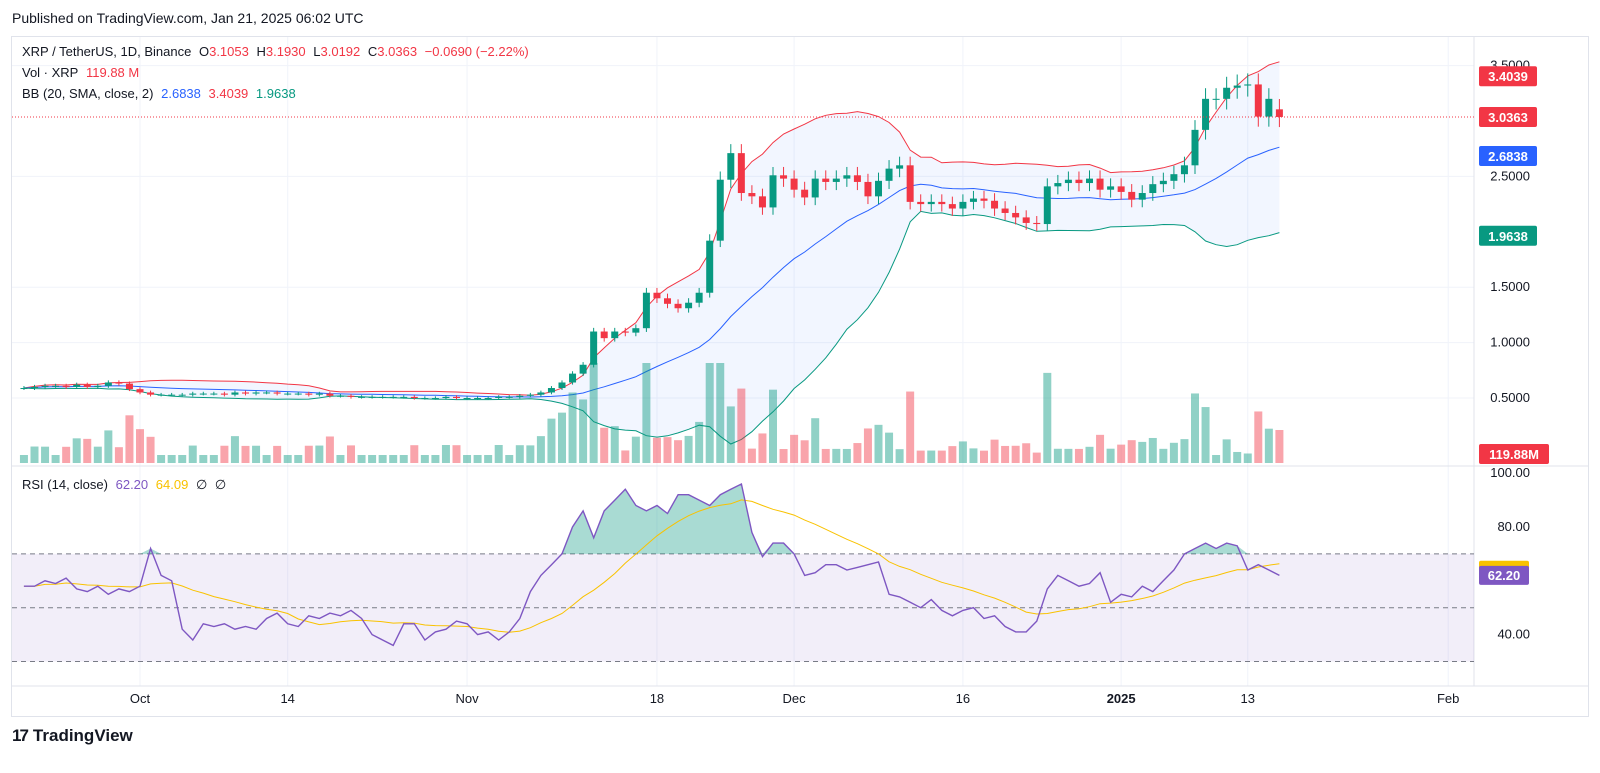 The height and width of the screenshot is (773, 1600). Describe the element at coordinates (132, 484) in the screenshot. I see `rsi-value: 62.20` at that location.